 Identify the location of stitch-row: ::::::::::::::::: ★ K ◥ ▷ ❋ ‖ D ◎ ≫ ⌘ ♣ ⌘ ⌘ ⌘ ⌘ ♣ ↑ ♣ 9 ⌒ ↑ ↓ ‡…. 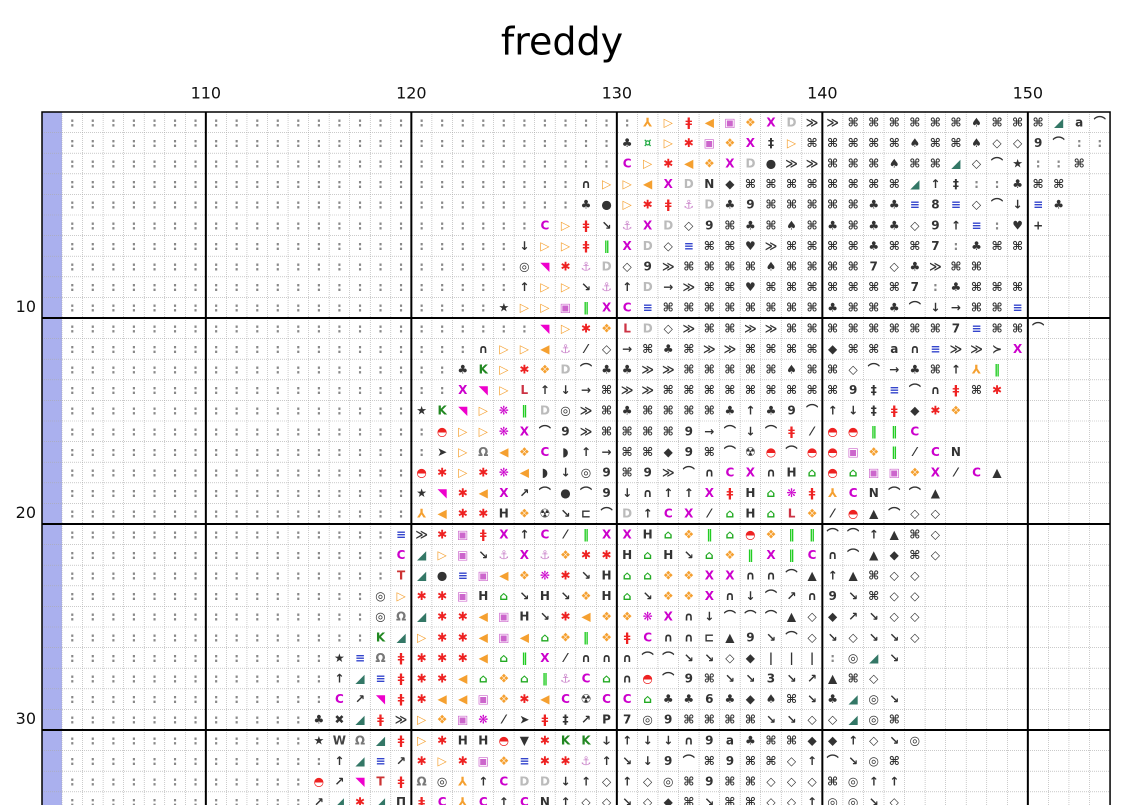
(515, 410).